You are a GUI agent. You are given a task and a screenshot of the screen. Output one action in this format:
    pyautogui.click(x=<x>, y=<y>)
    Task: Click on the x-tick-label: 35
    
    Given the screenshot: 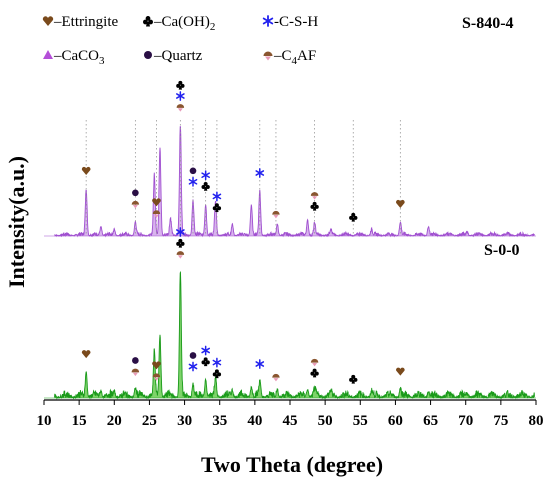 What is the action you would take?
    pyautogui.click(x=219, y=421)
    